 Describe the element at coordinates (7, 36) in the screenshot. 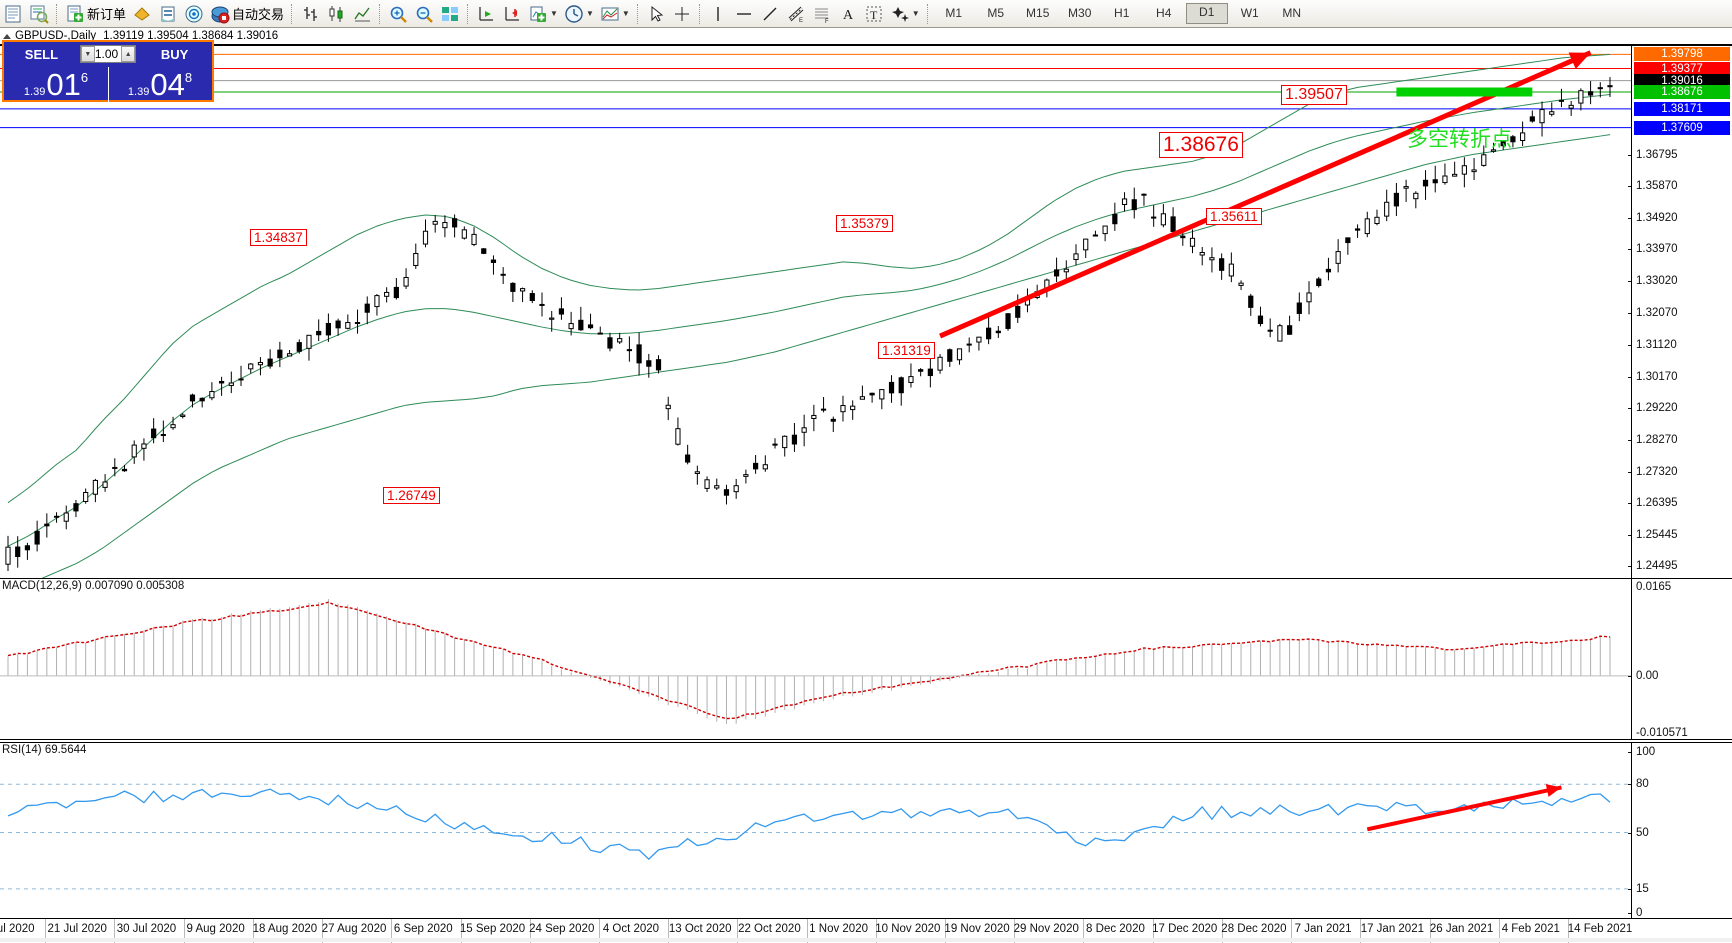

I see `collapse-triangle-icon` at that location.